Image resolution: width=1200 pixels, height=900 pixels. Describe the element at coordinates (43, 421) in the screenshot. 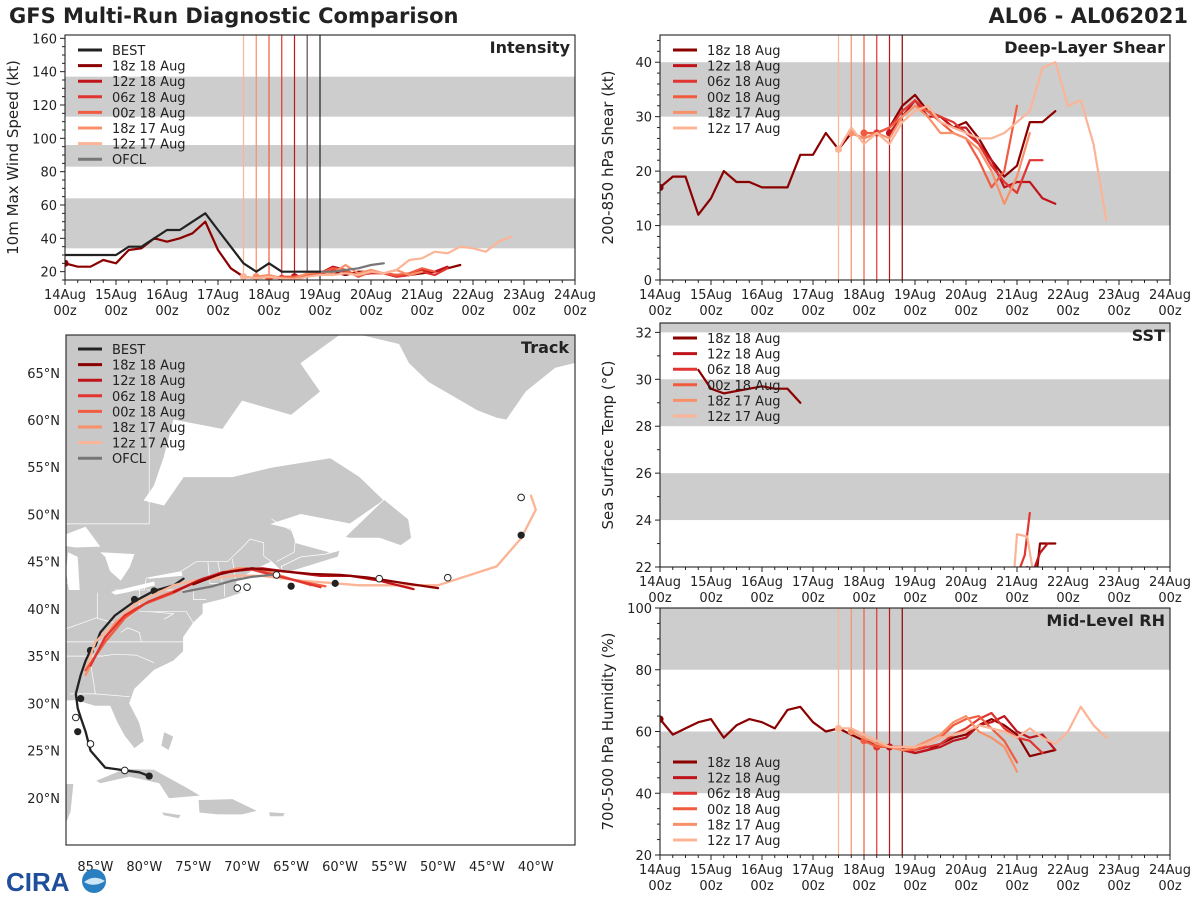

I see `lat-label: 60°N` at that location.